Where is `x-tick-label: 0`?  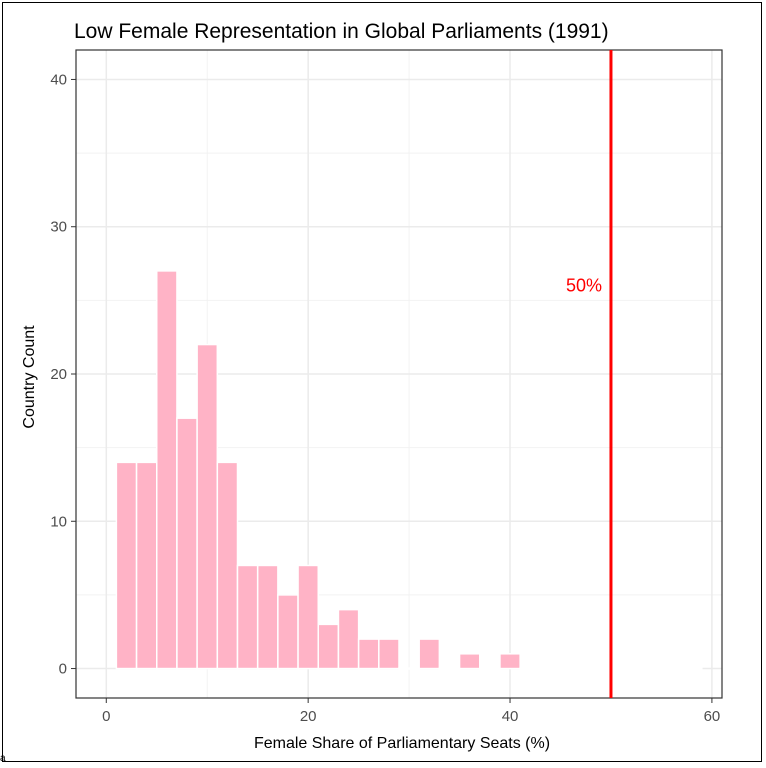 x-tick-label: 0 is located at coordinates (106, 716).